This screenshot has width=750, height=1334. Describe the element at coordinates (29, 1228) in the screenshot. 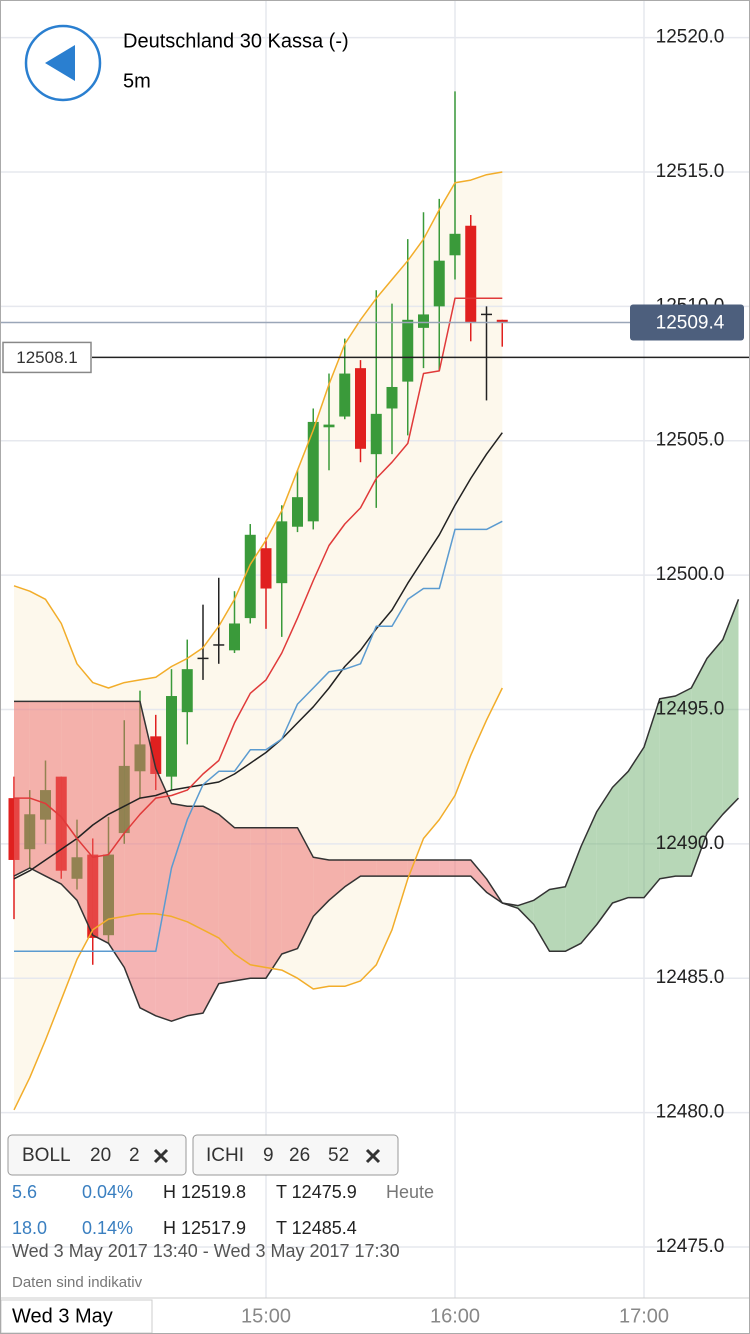

I see `stat: 18.0` at that location.